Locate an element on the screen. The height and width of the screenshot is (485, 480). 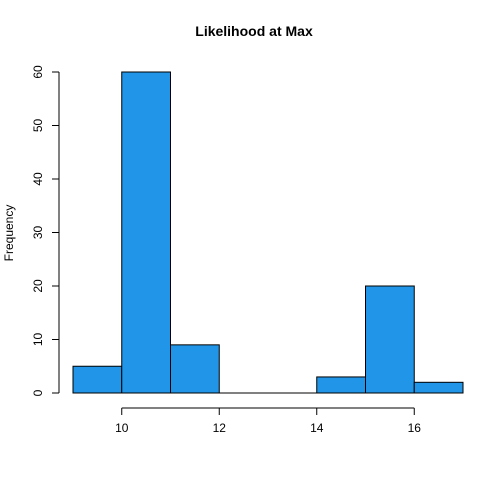
y-tick-label-50: 50 is located at coordinates (38, 126).